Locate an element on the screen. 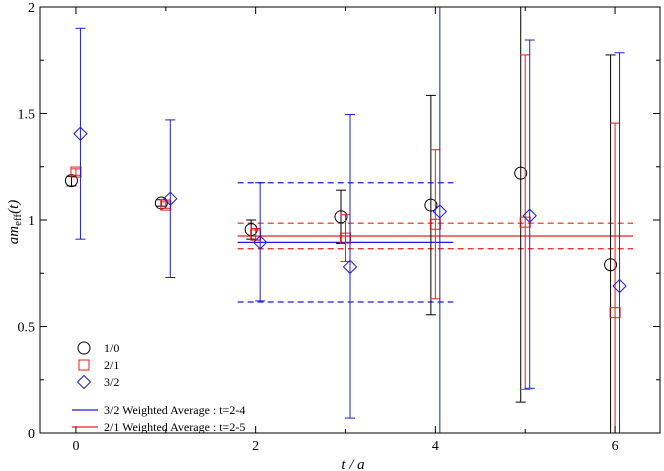  x-tick-label: 6 is located at coordinates (615, 446).